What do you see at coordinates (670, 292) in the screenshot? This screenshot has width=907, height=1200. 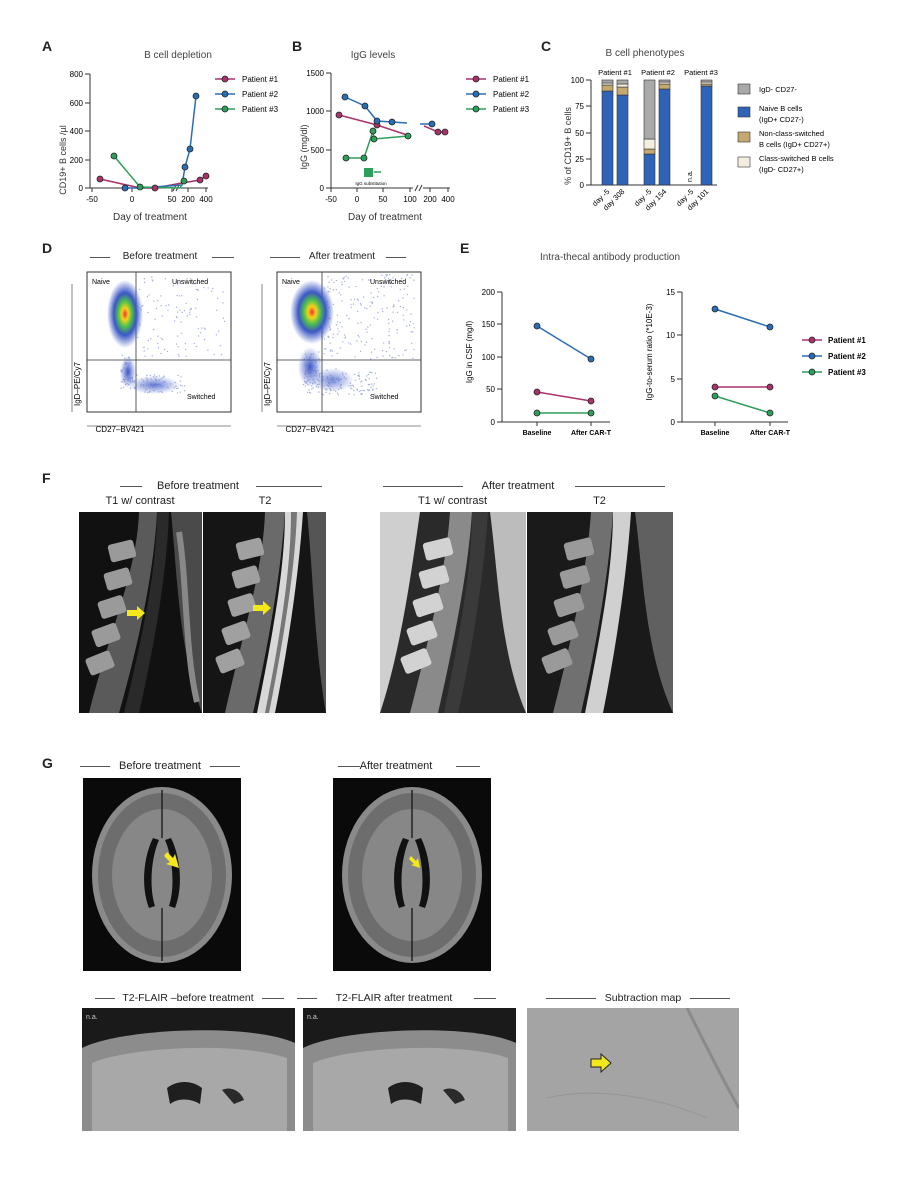 I see `tick: 15` at bounding box center [670, 292].